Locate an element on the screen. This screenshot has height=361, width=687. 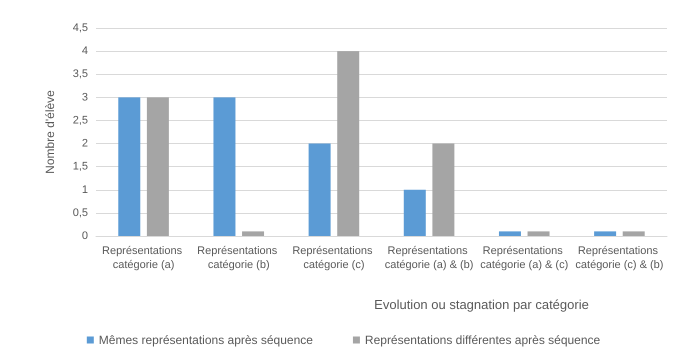
y-axis-title: Nombre d'élève is located at coordinates (50, 132).